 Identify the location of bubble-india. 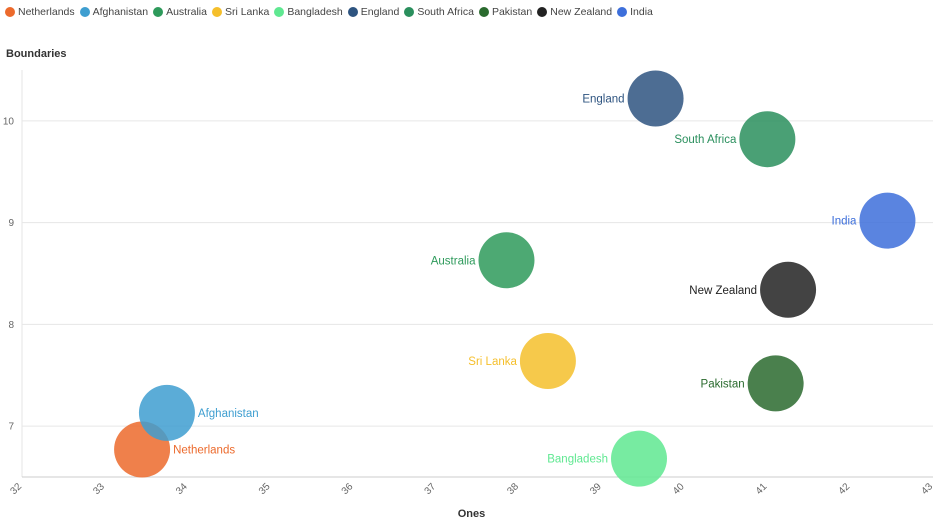
(887, 220).